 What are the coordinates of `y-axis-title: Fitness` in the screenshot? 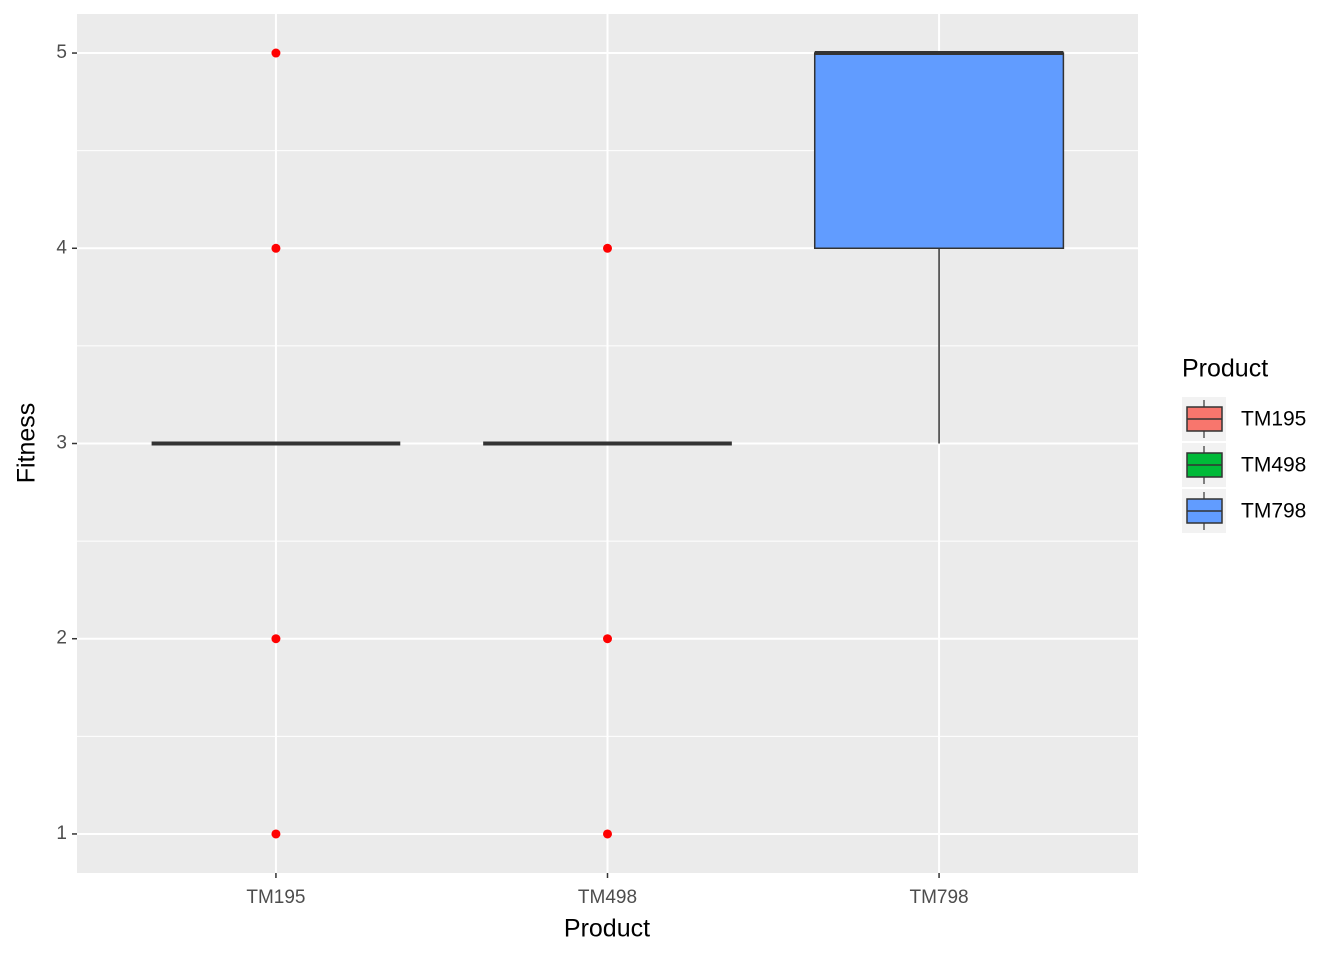 It's located at (27, 443).